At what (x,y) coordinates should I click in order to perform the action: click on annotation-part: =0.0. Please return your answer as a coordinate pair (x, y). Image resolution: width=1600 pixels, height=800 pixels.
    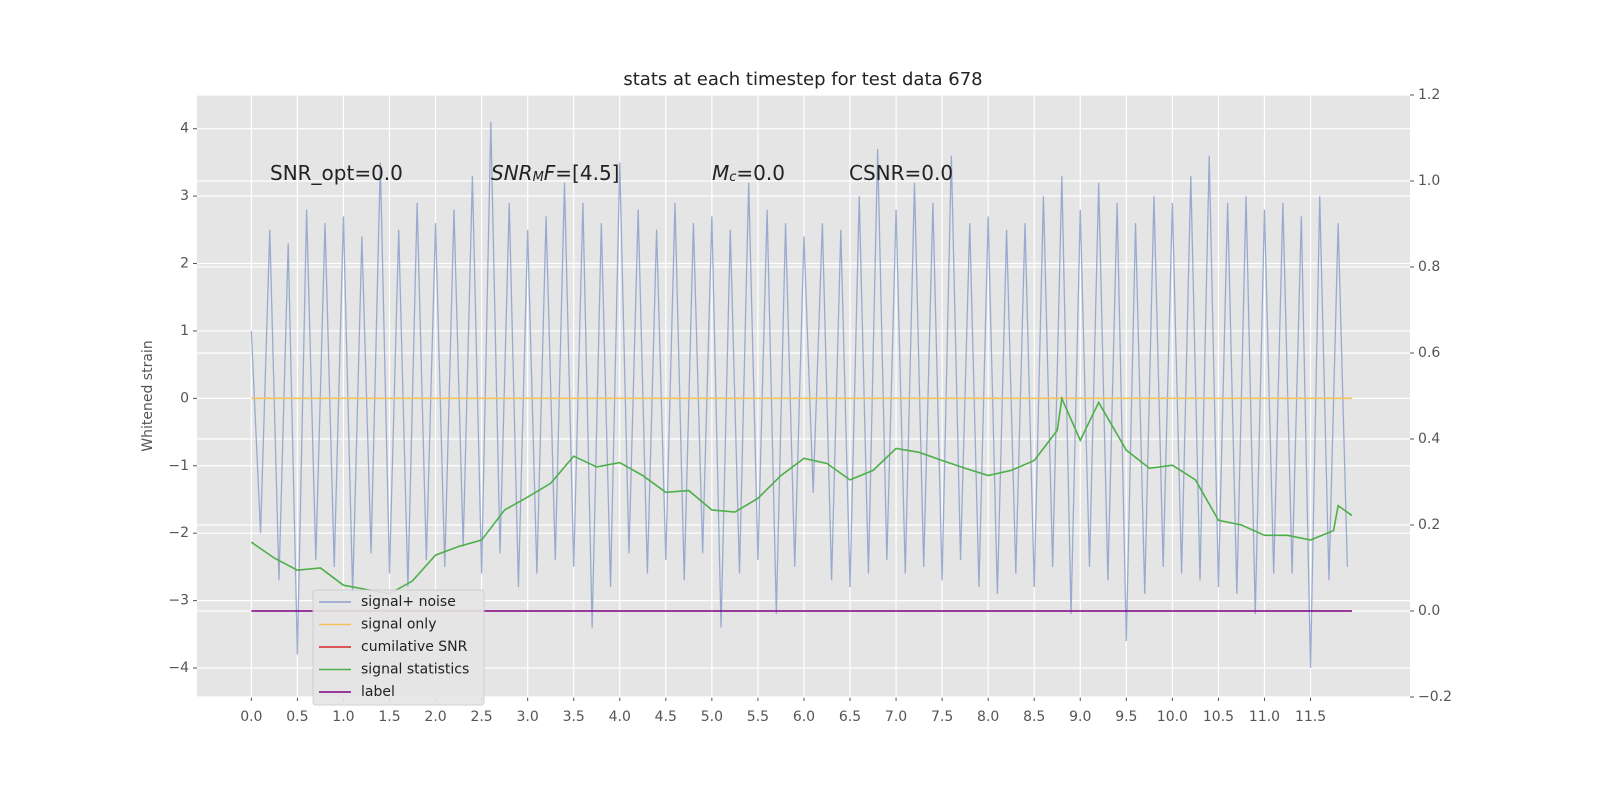
    Looking at the image, I should click on (760, 173).